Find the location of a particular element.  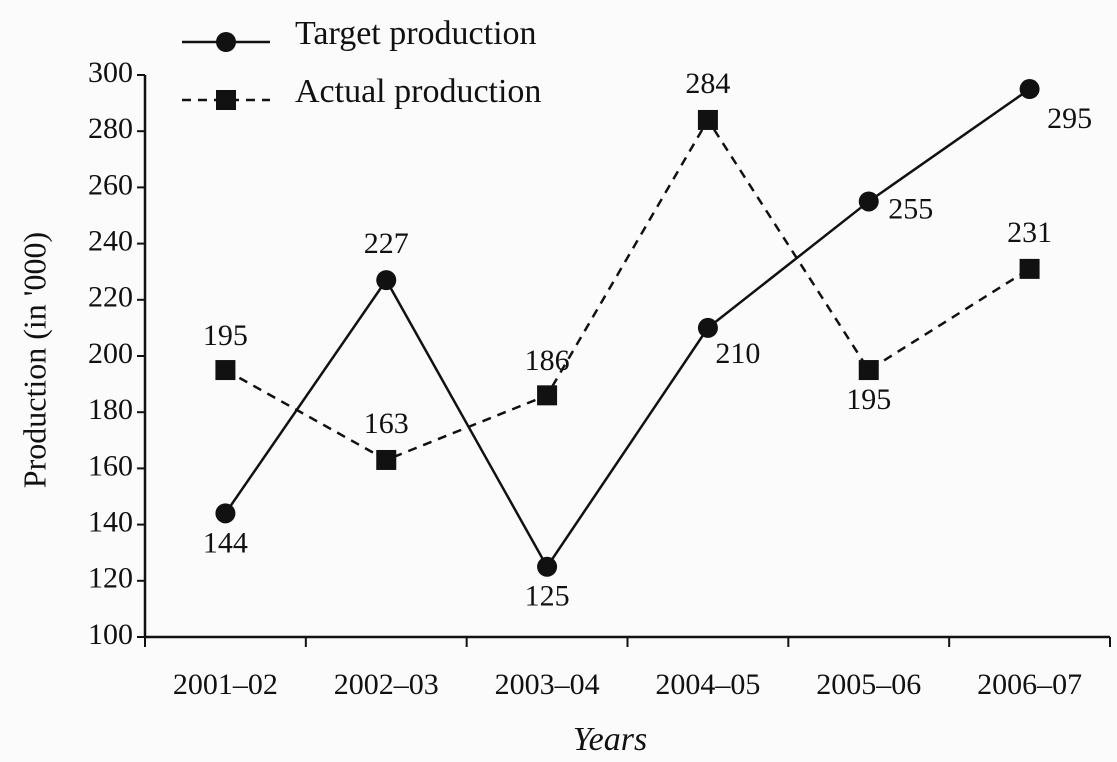

data-label: 144 is located at coordinates (225, 542).